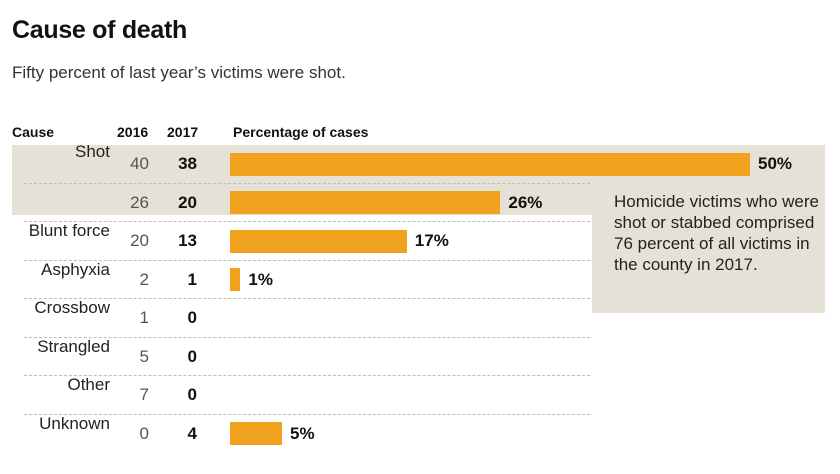  I want to click on column-header-cause: Cause, so click(33, 132).